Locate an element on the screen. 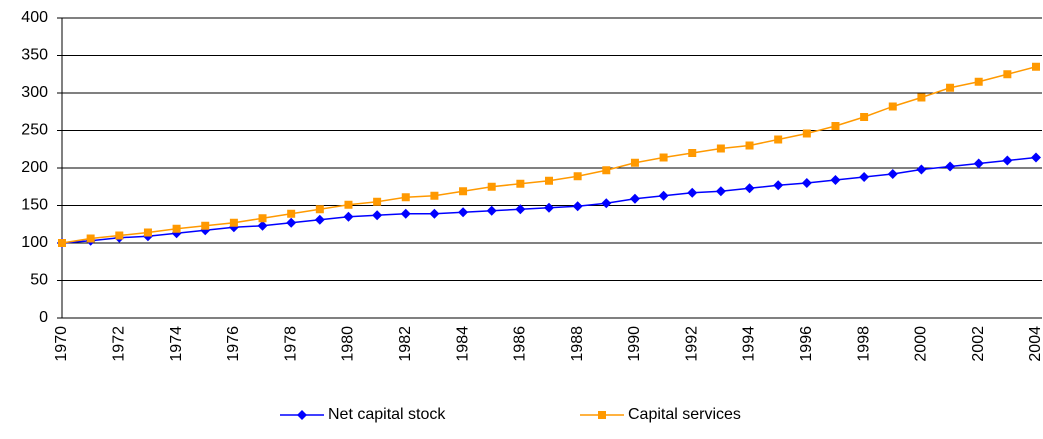 The height and width of the screenshot is (439, 1043). y-tick-label: 50 is located at coordinates (39, 280).